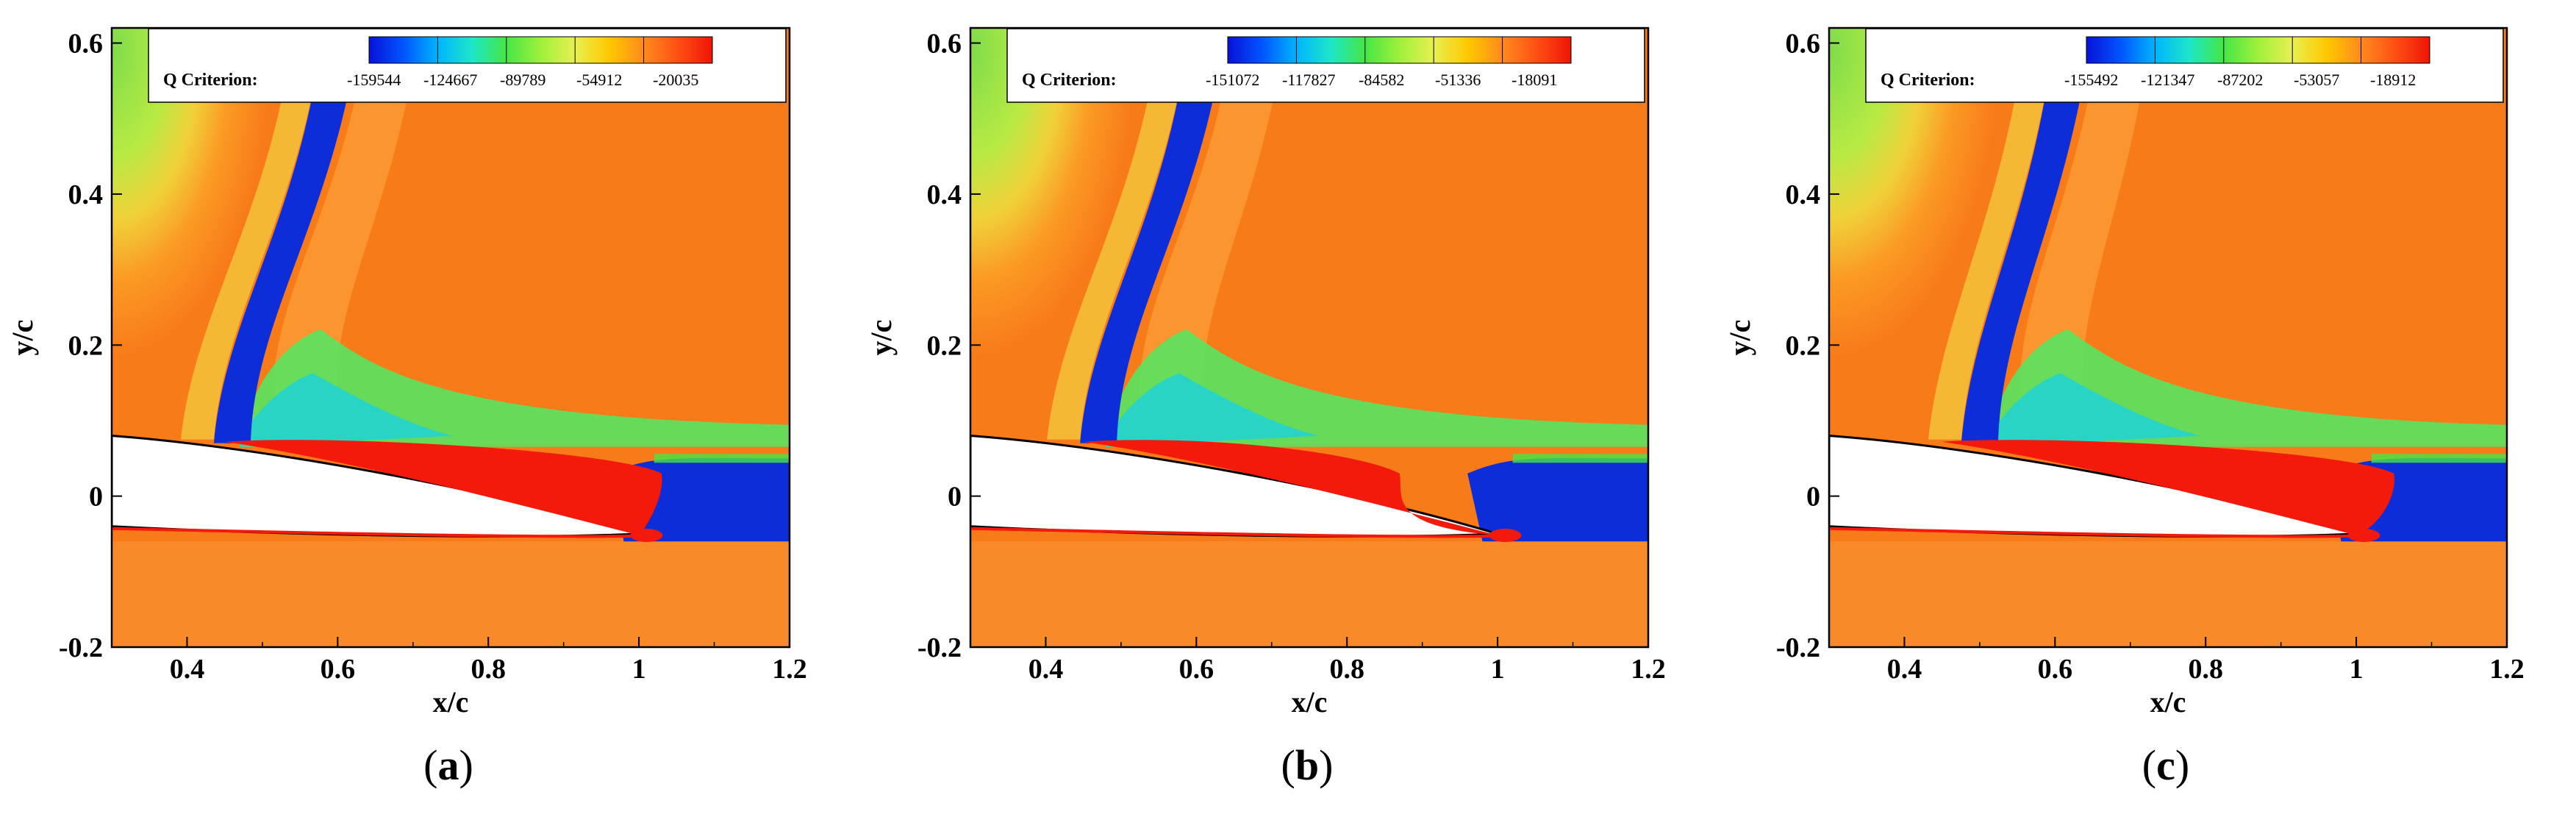 The height and width of the screenshot is (817, 2576). What do you see at coordinates (450, 80) in the screenshot?
I see `colorbar-tick-label: -124667` at bounding box center [450, 80].